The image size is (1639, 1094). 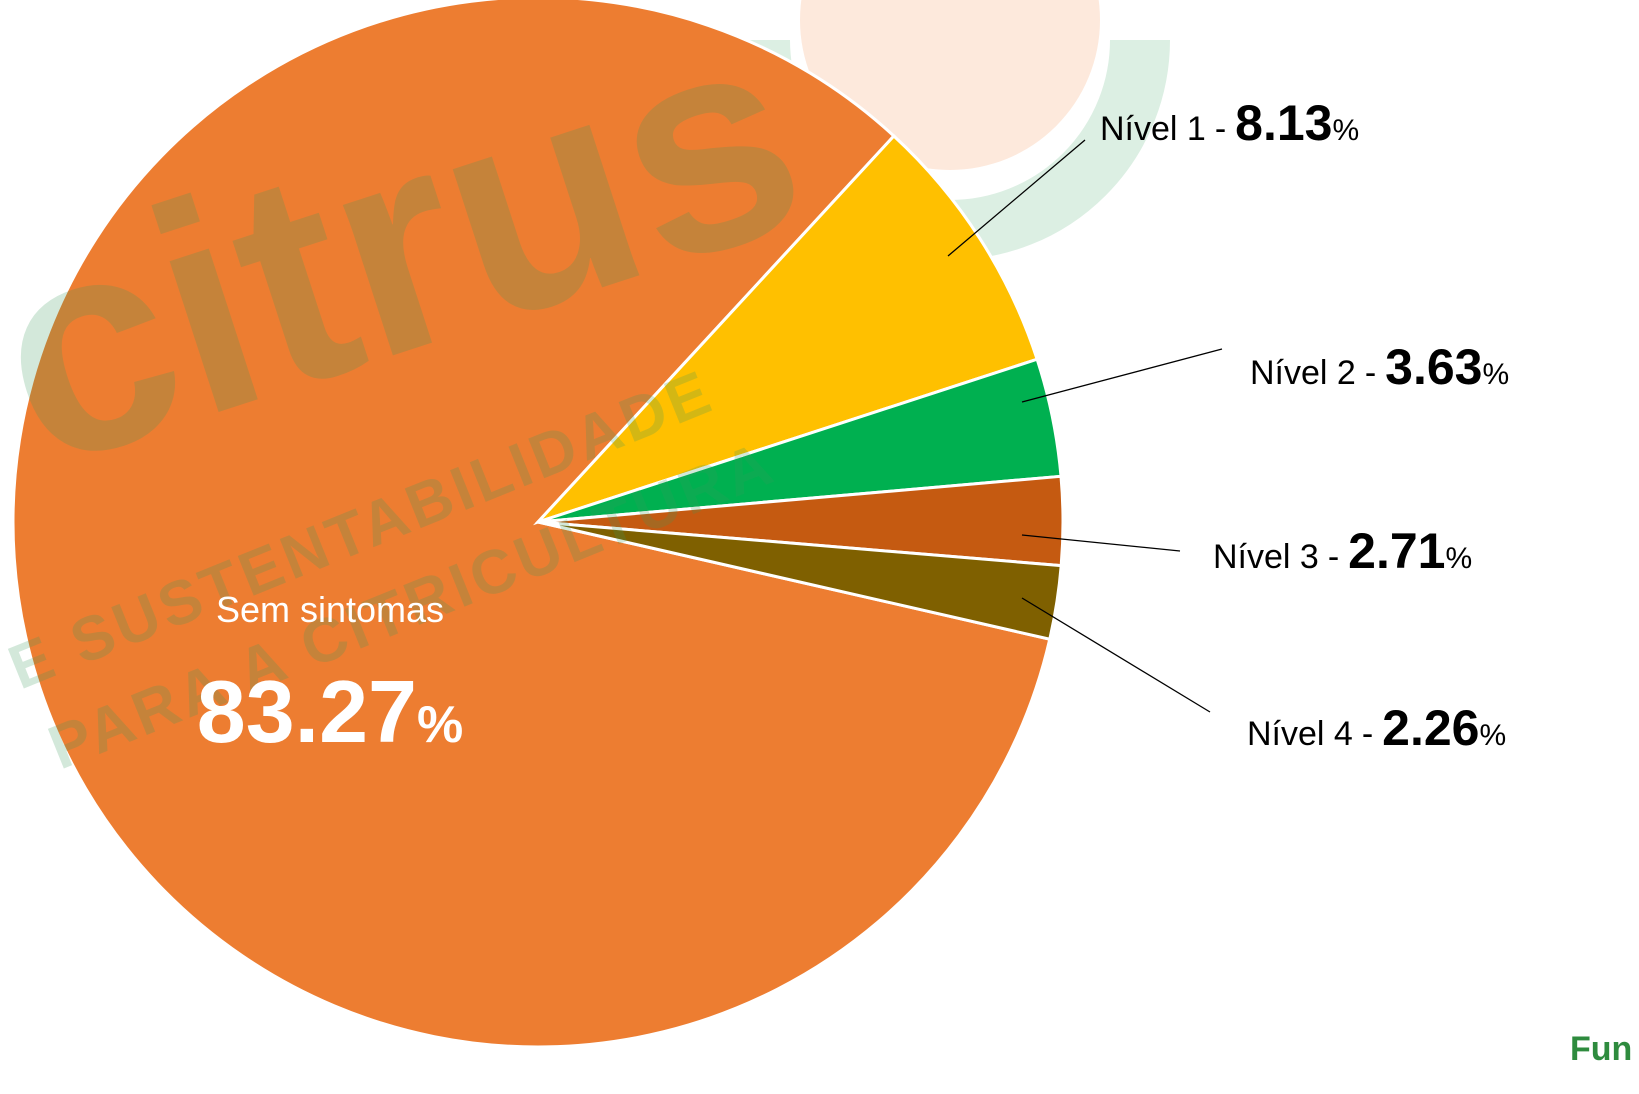 What do you see at coordinates (1342, 551) in the screenshot?
I see `slice-label: Nível 3-2.71%` at bounding box center [1342, 551].